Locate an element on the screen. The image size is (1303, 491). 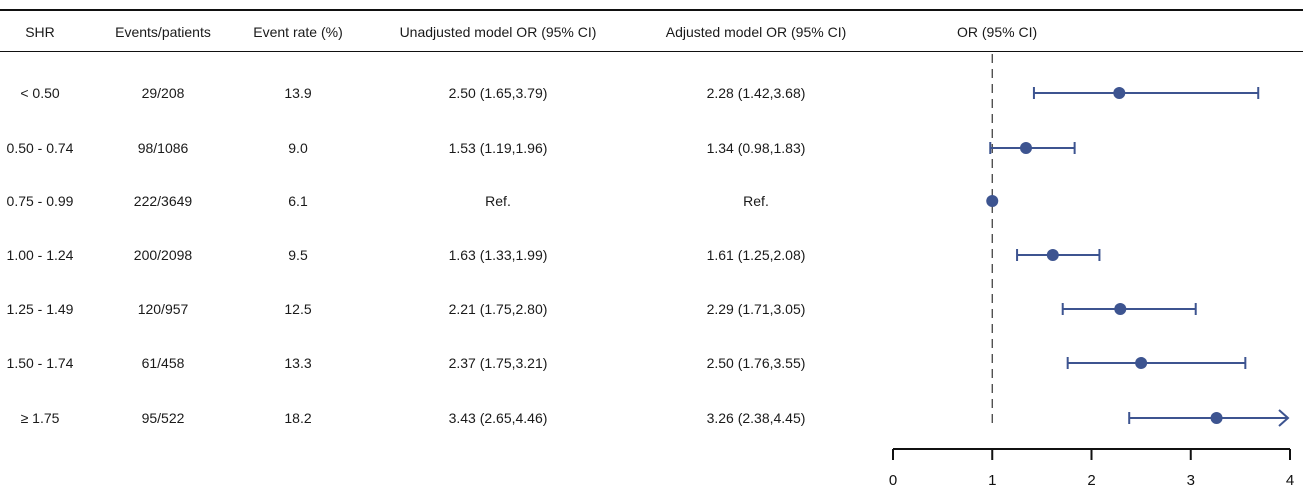
cell-shr: 0.75 - 0.99 is located at coordinates (40, 201).